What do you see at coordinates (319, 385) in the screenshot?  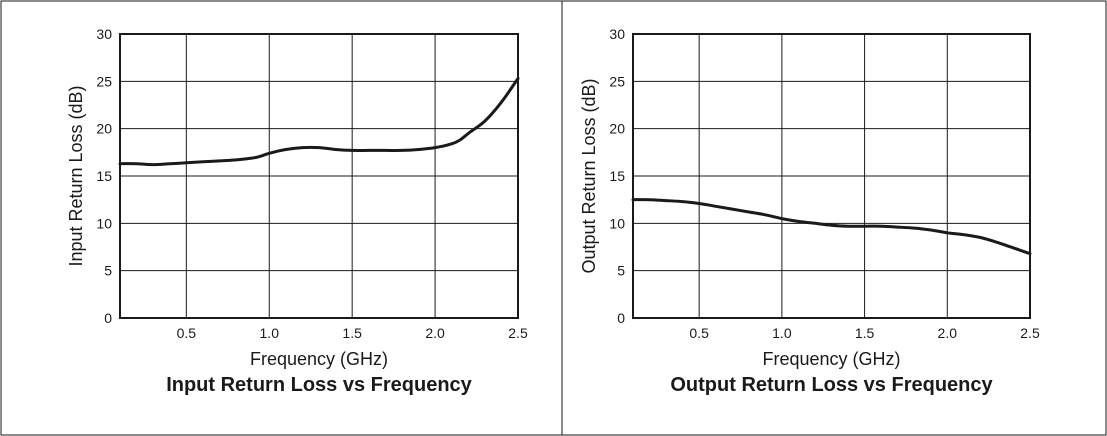 I see `chart-title: Input Return Loss vs Frequency` at bounding box center [319, 385].